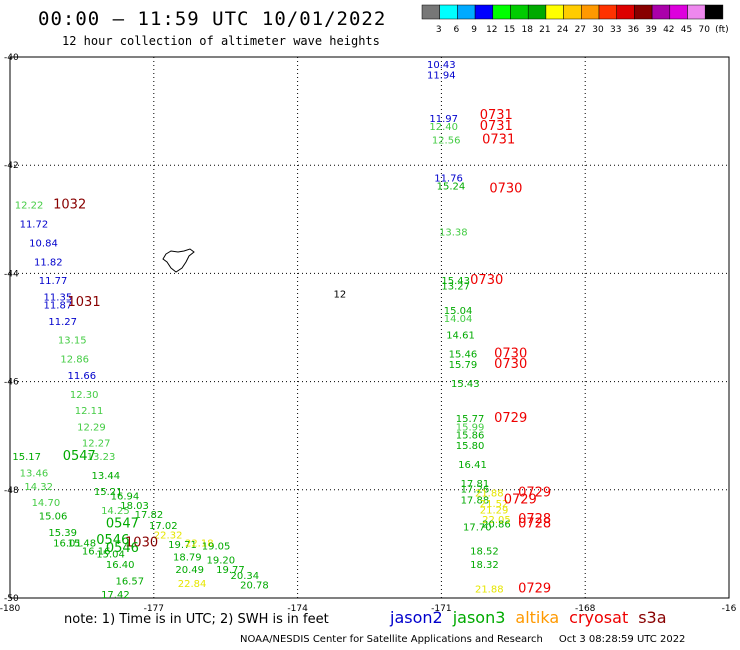  I want to click on colorbar-label: 24, so click(563, 30).